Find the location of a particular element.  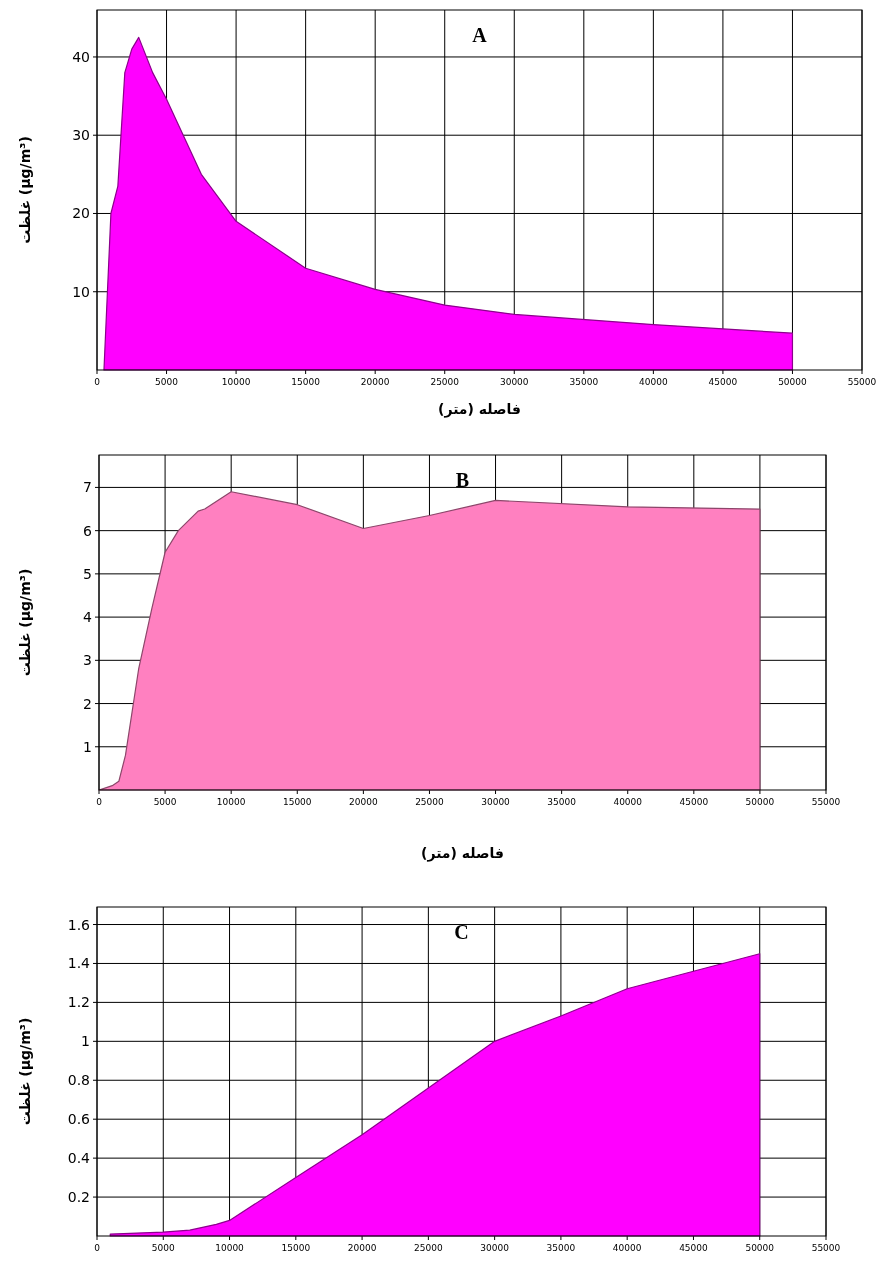

y-tick-label: 4 is located at coordinates (88, 617).